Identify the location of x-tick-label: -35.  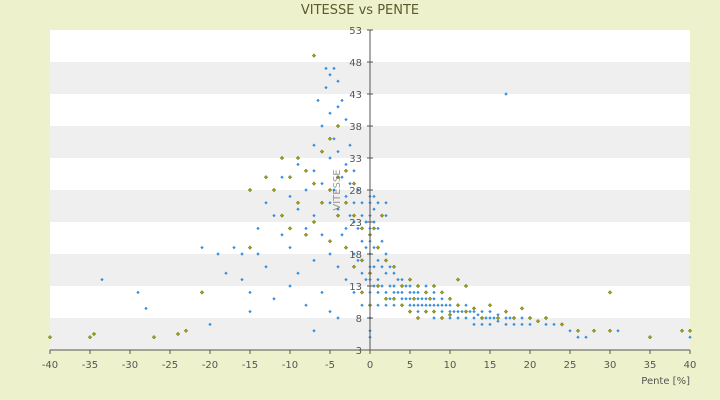
(90, 365).